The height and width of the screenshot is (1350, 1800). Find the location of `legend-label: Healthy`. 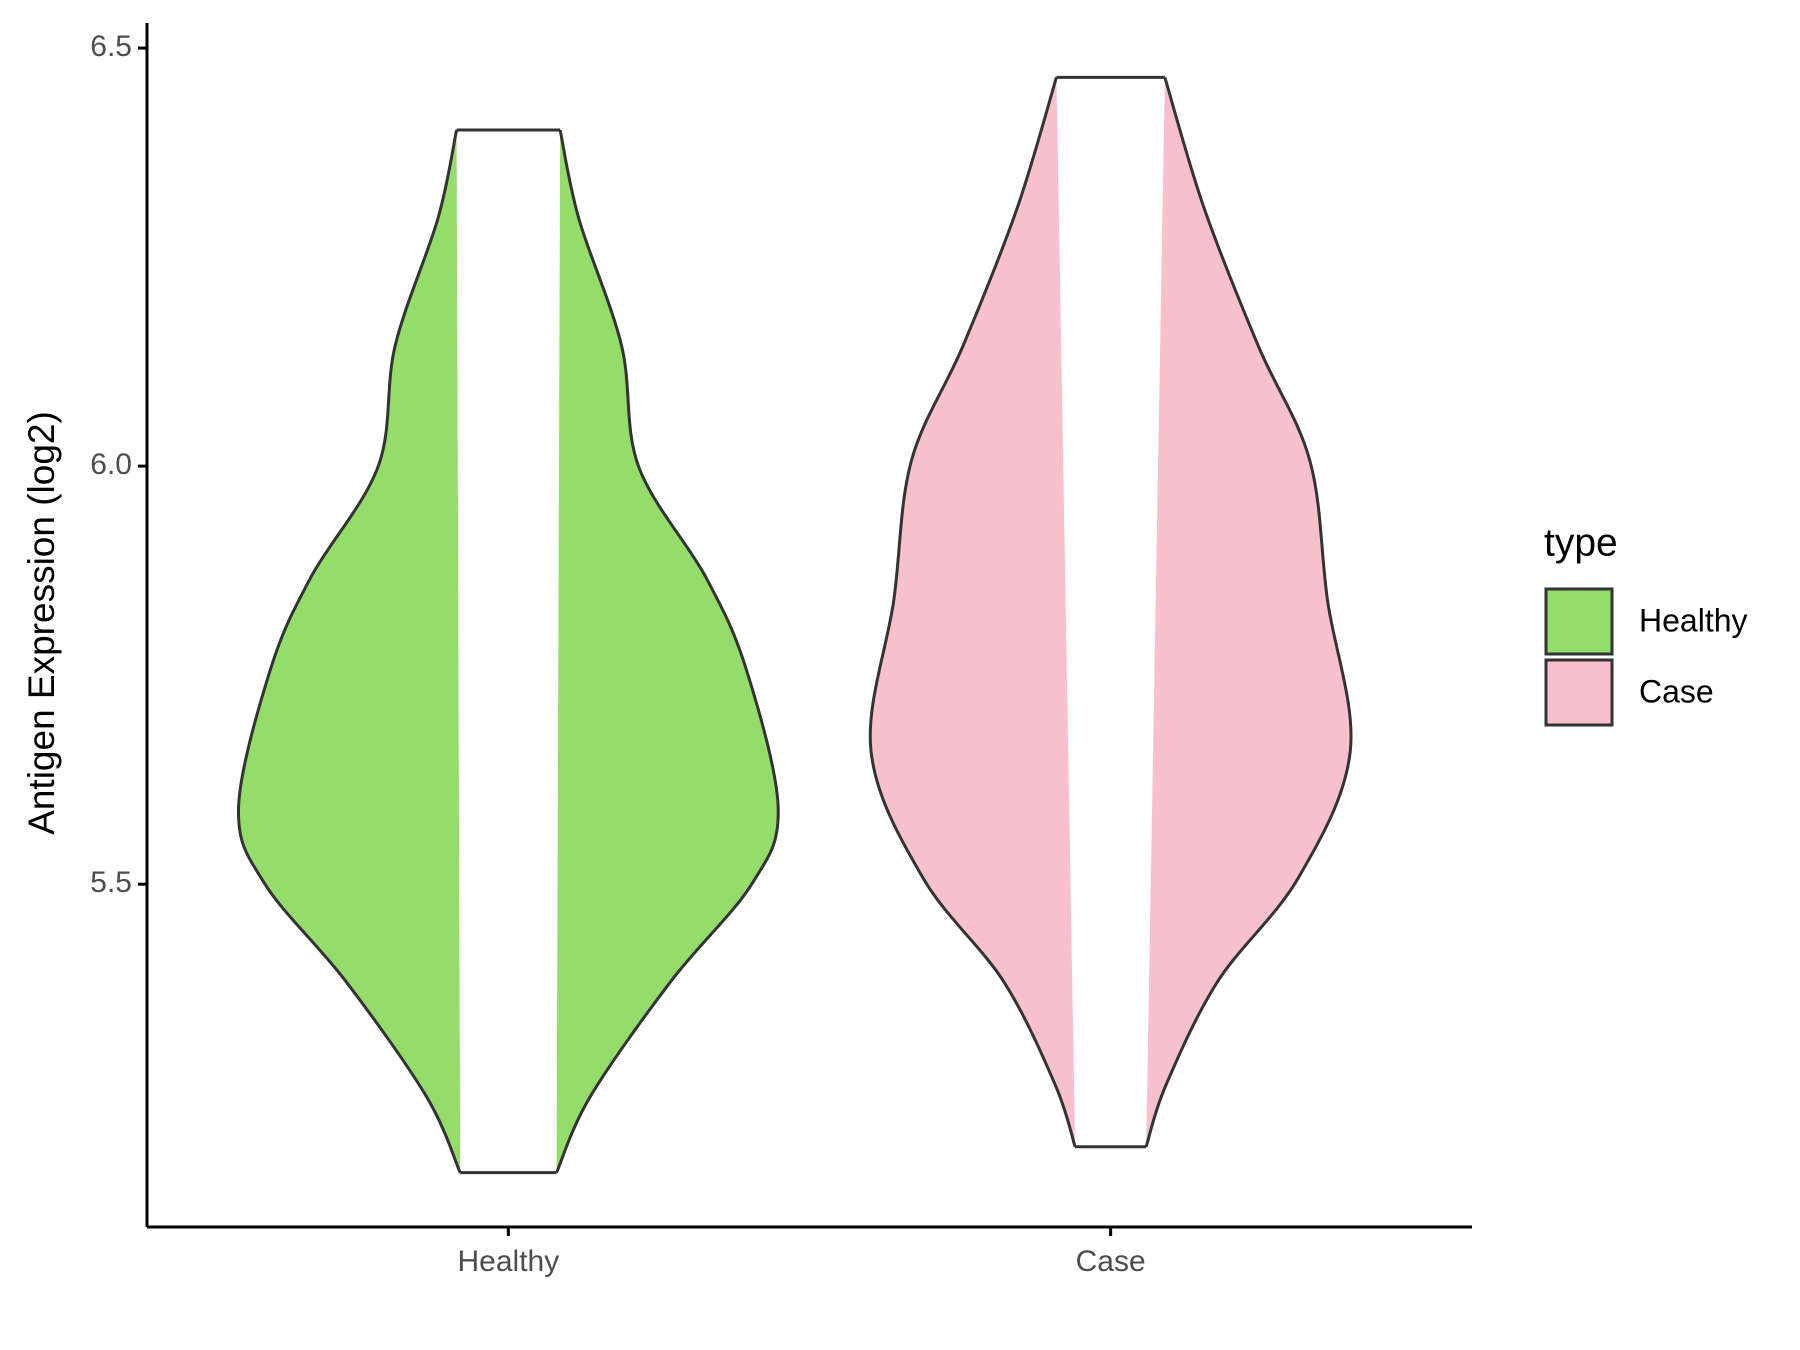

legend-label: Healthy is located at coordinates (1693, 620).